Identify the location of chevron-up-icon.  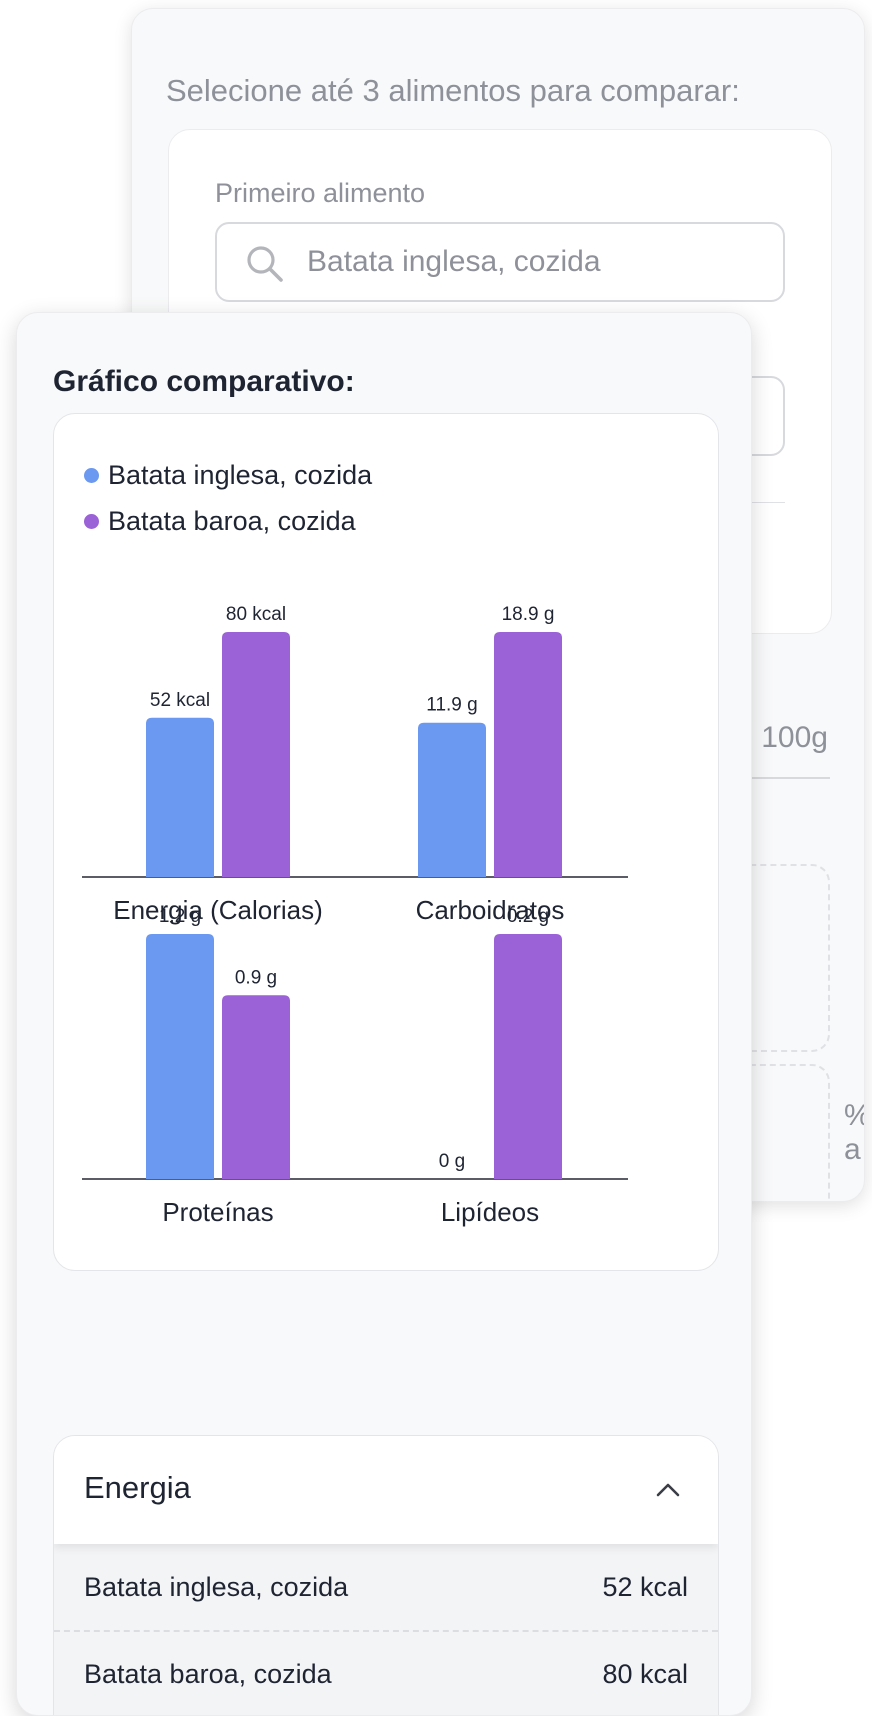
(668, 1490).